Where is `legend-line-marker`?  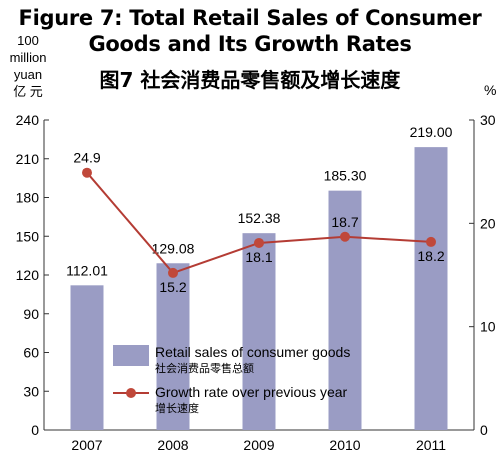
legend-line-marker is located at coordinates (131, 393).